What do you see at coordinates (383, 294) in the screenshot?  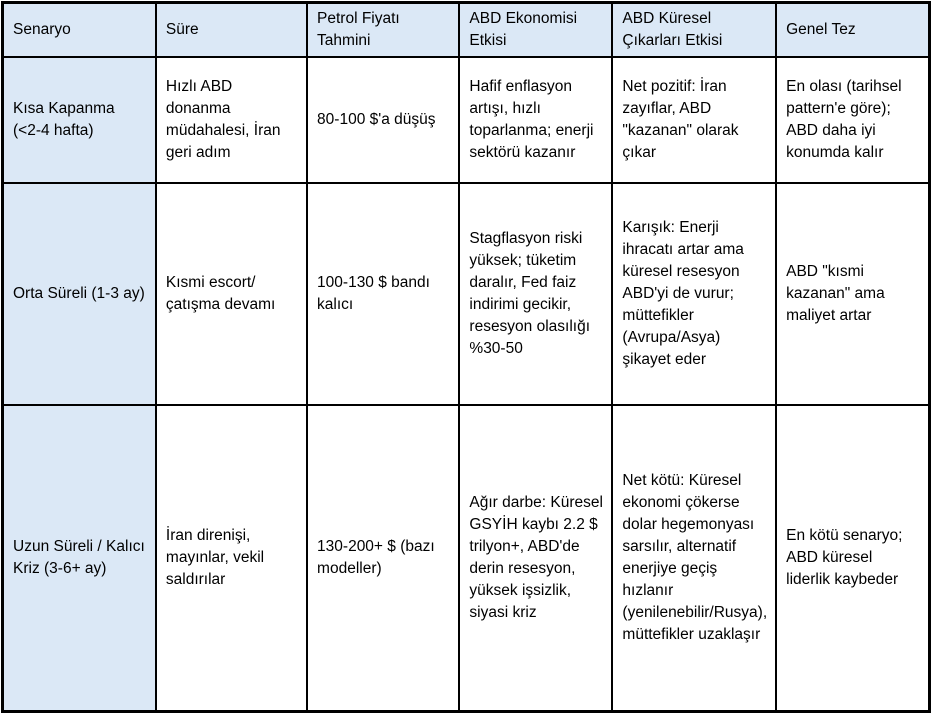 I see `cell-row2-petrol: 100-130 $ bandı kalıcı` at bounding box center [383, 294].